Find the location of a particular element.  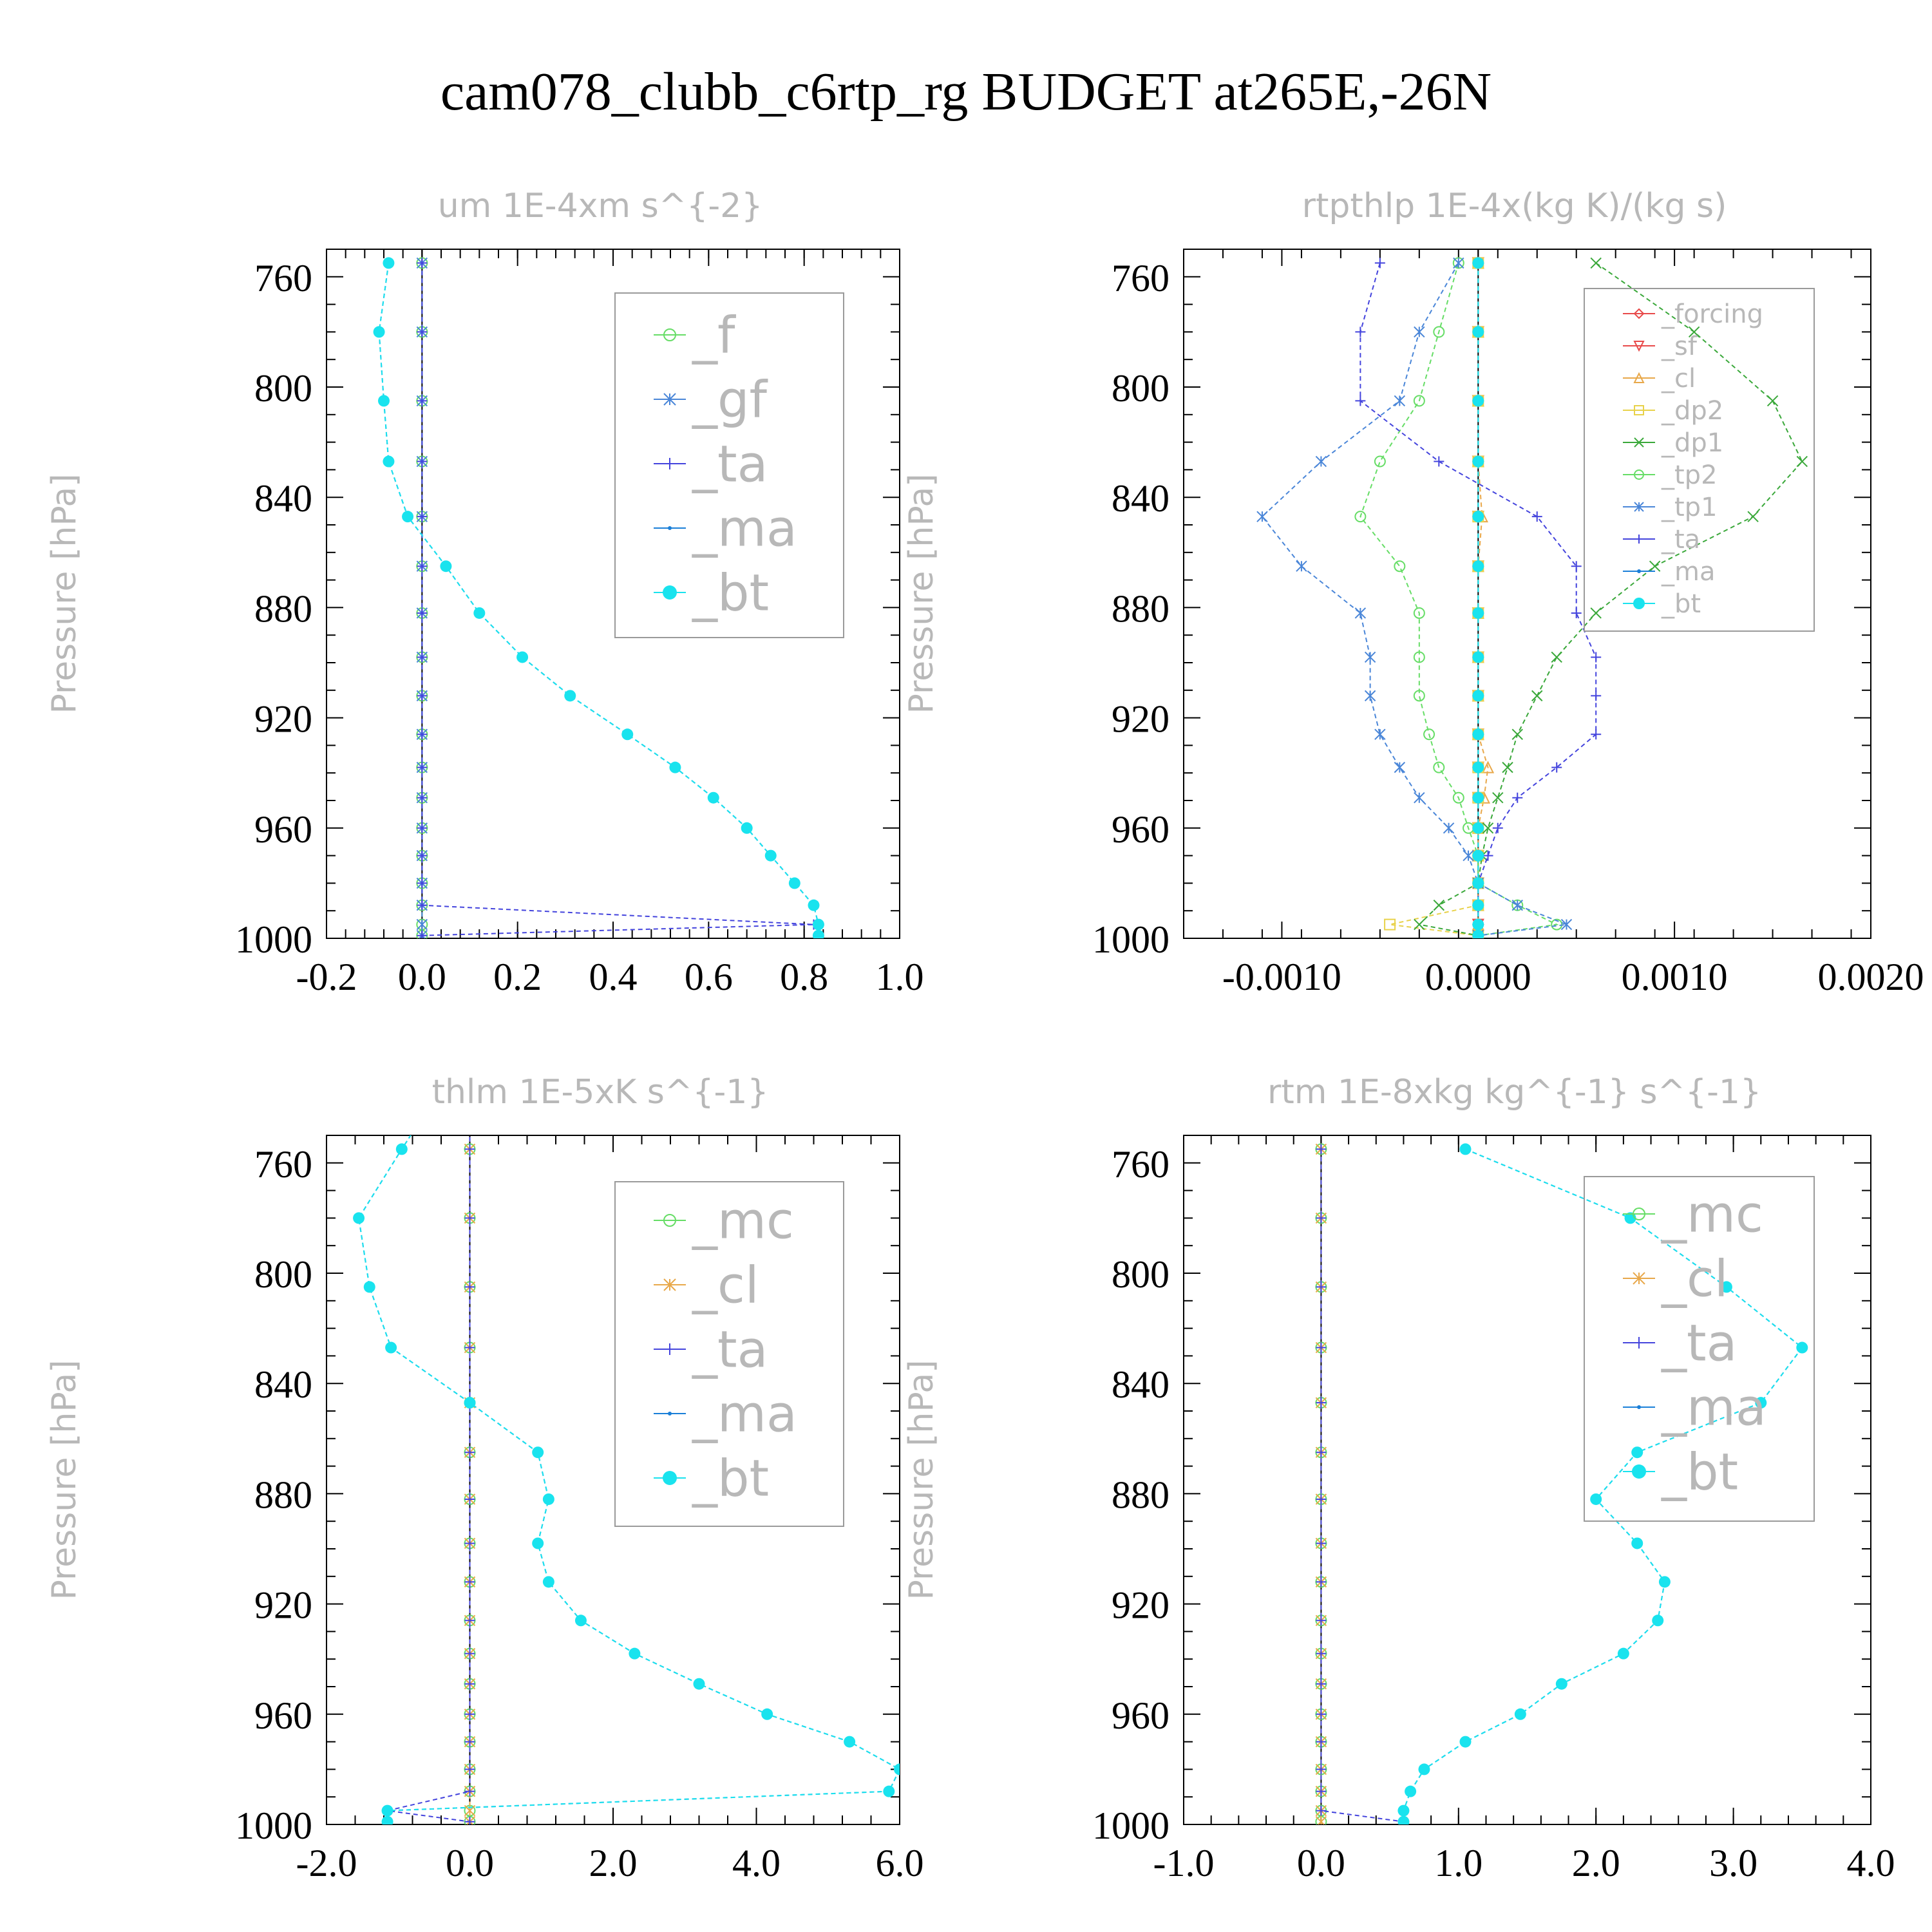

series-dp1 is located at coordinates (1611, 597).